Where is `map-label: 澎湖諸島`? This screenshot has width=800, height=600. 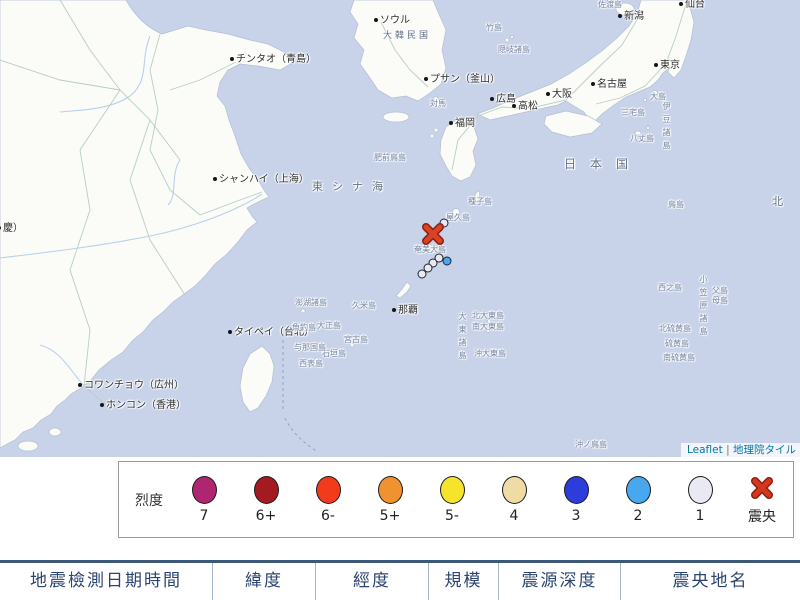 map-label: 澎湖諸島 is located at coordinates (311, 302).